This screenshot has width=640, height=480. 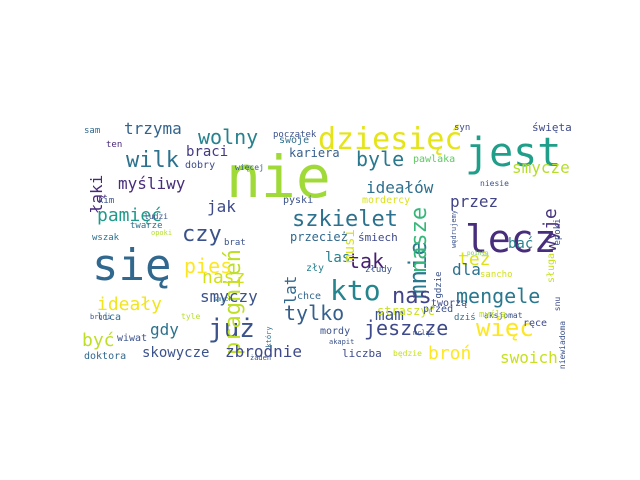 What do you see at coordinates (132, 338) in the screenshot?
I see `word-60: wiwat` at bounding box center [132, 338].